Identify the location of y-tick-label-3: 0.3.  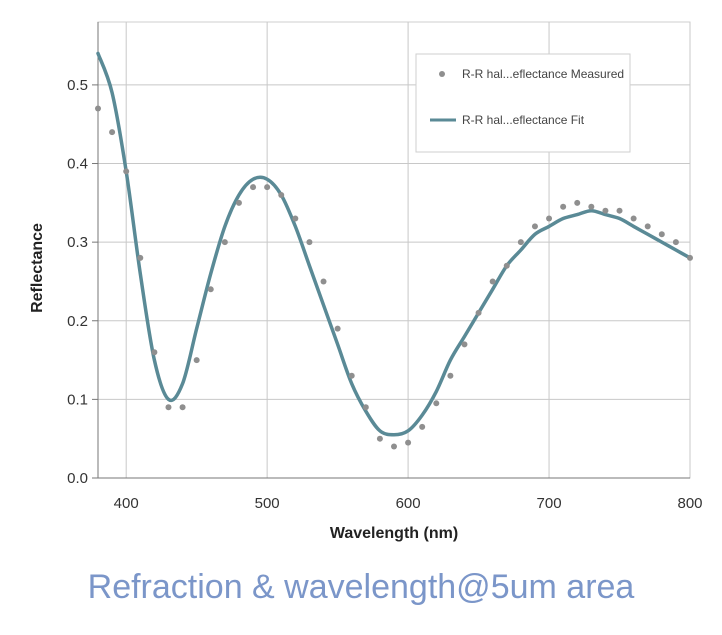
(77, 242).